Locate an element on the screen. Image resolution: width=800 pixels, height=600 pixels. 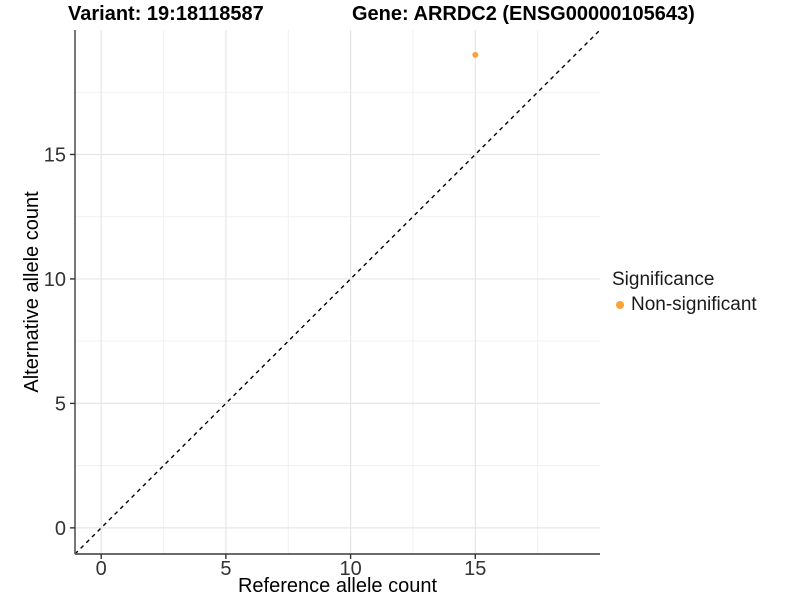
legend: Significance Non-significant is located at coordinates (684, 292).